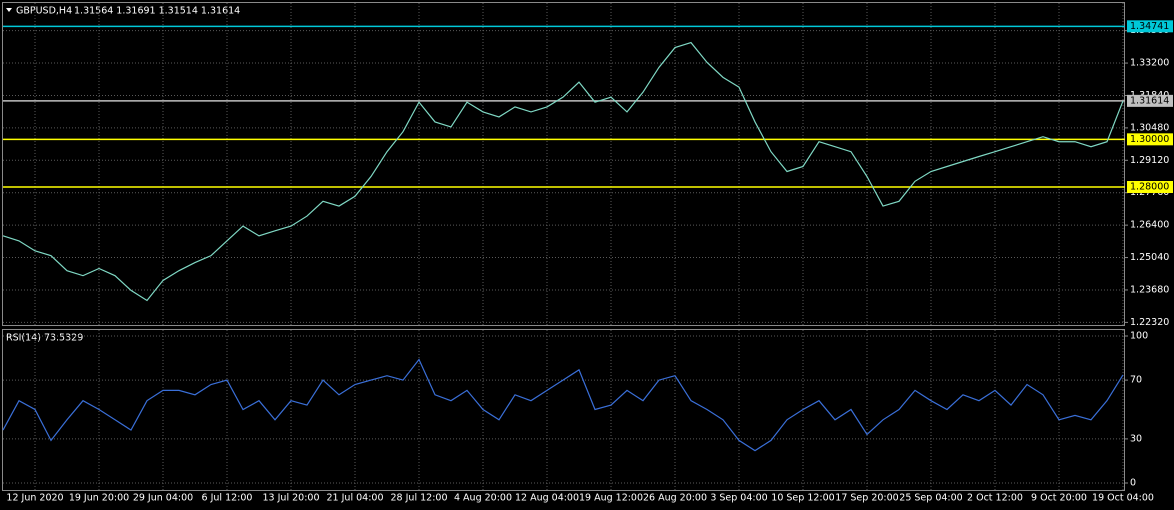 The width and height of the screenshot is (1174, 510). What do you see at coordinates (930, 498) in the screenshot?
I see `x-tick-label: 25 Sep 04:00` at bounding box center [930, 498].